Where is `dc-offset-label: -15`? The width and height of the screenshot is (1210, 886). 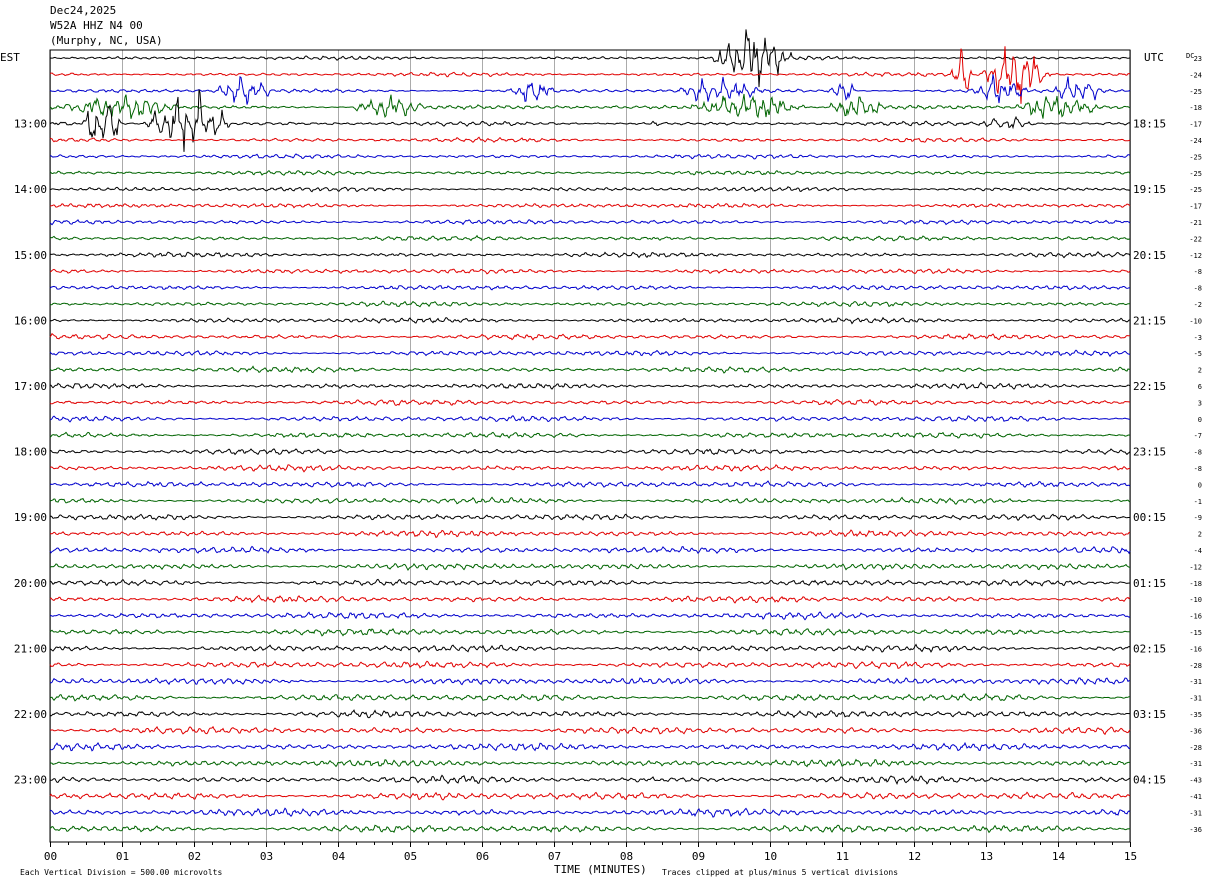
dc-offset-label: -15 is located at coordinates (1195, 633).